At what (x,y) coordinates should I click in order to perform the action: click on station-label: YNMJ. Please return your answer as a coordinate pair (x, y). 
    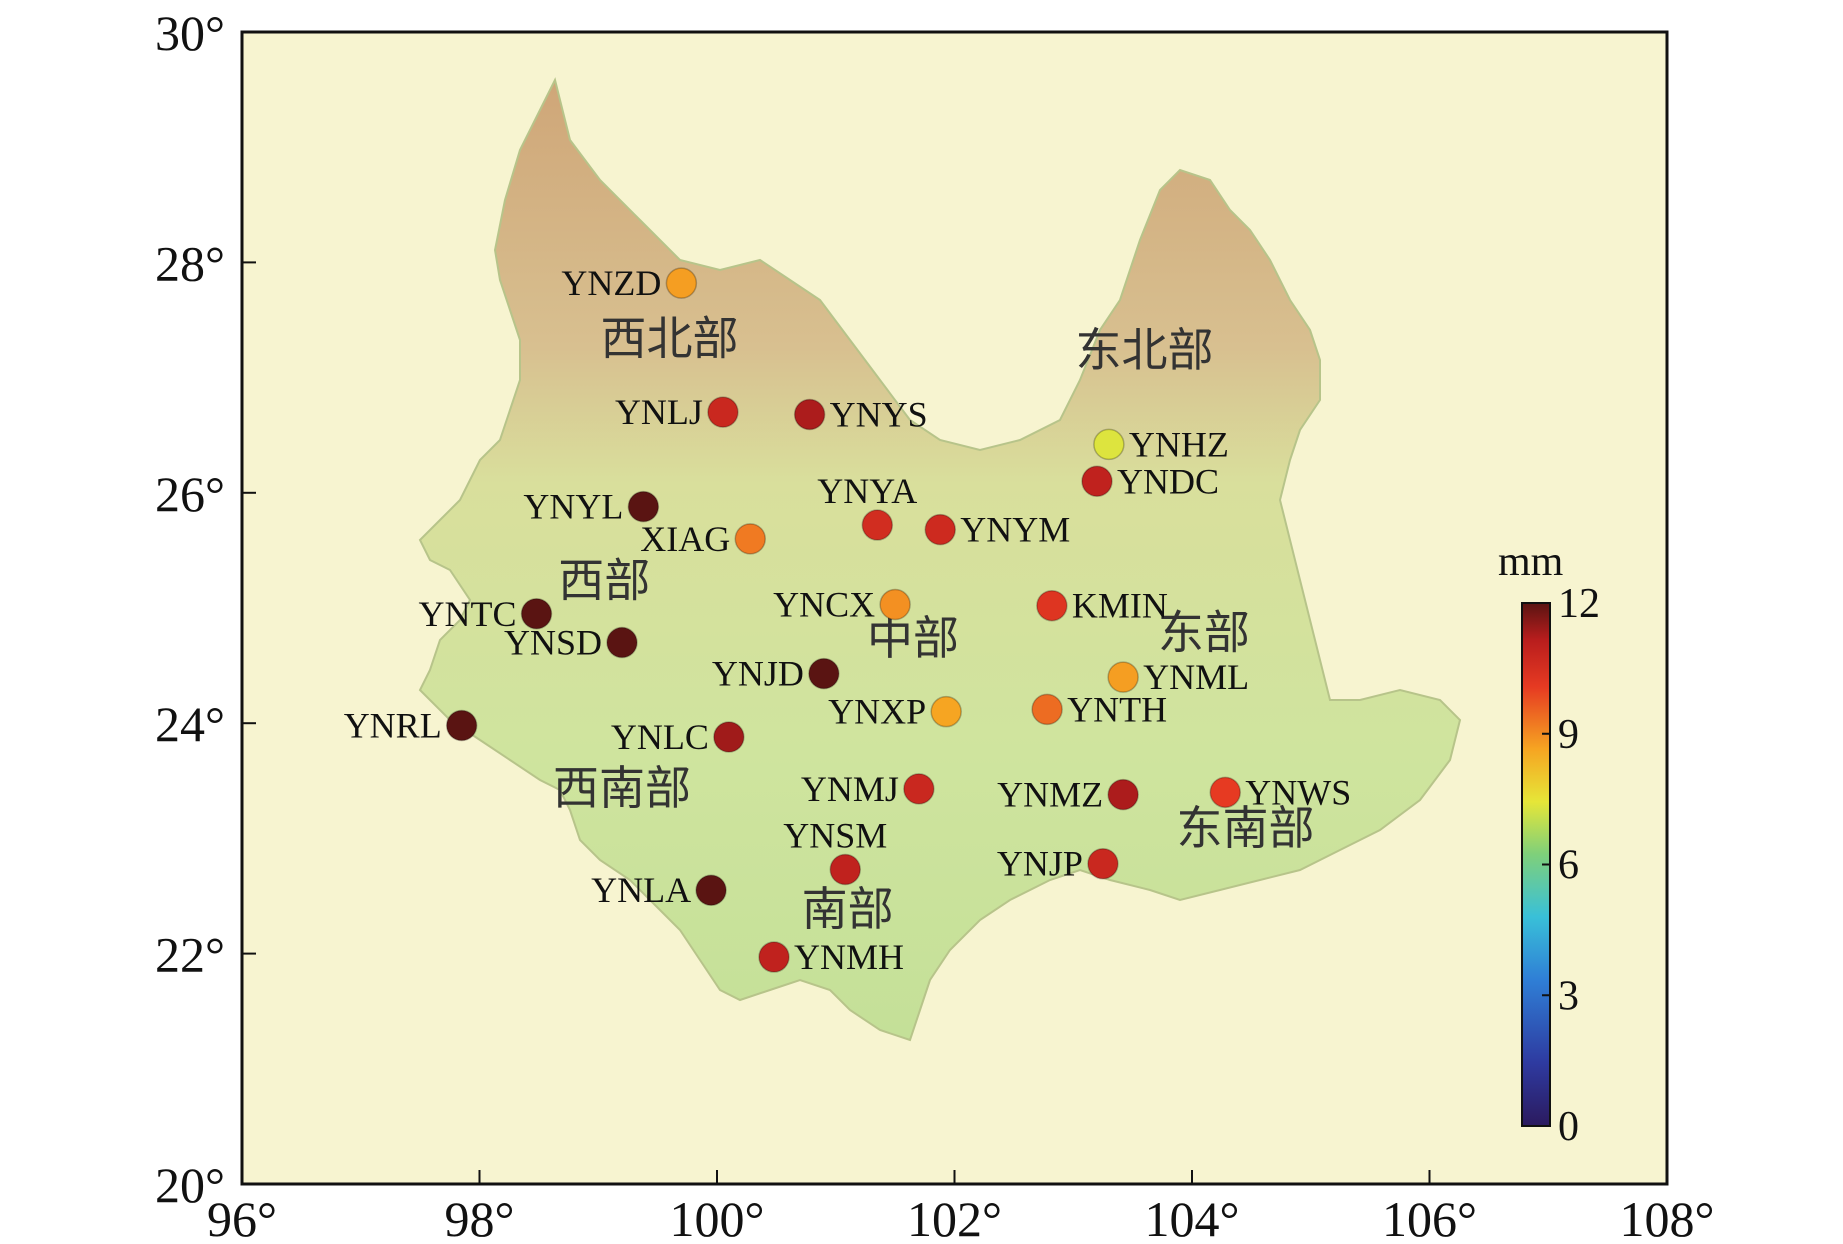
    Looking at the image, I should click on (850, 789).